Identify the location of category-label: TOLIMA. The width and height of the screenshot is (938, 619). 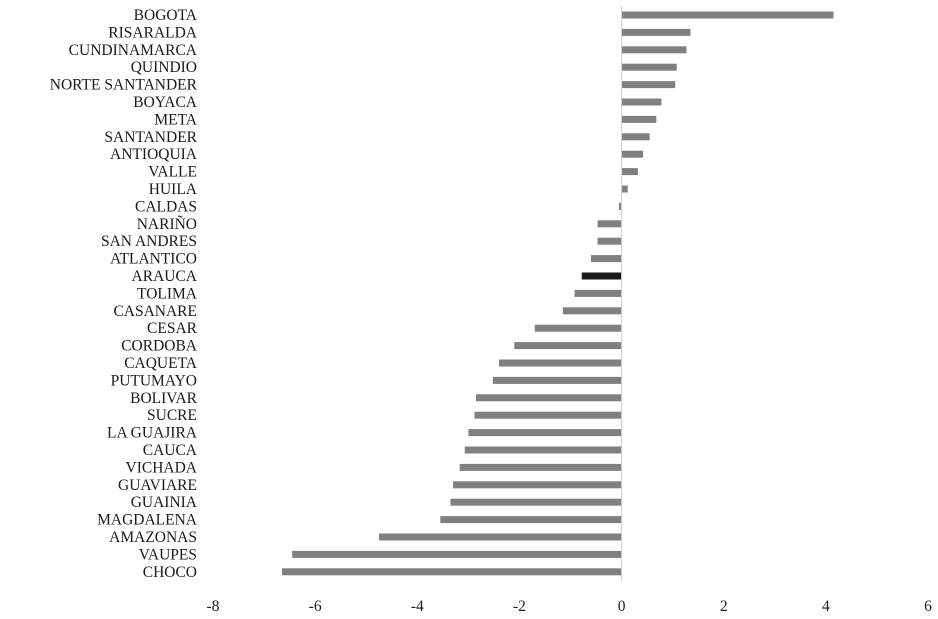
(167, 293).